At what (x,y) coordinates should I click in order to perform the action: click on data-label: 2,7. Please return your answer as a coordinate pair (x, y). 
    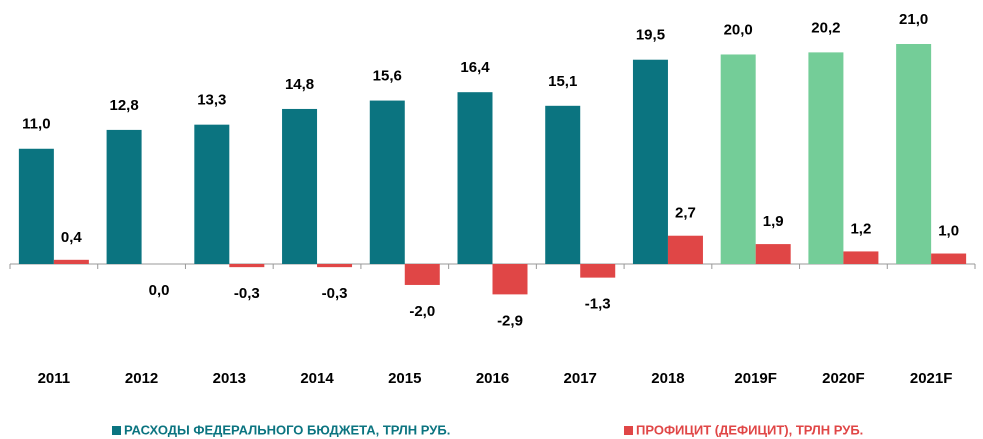
    Looking at the image, I should click on (685, 213).